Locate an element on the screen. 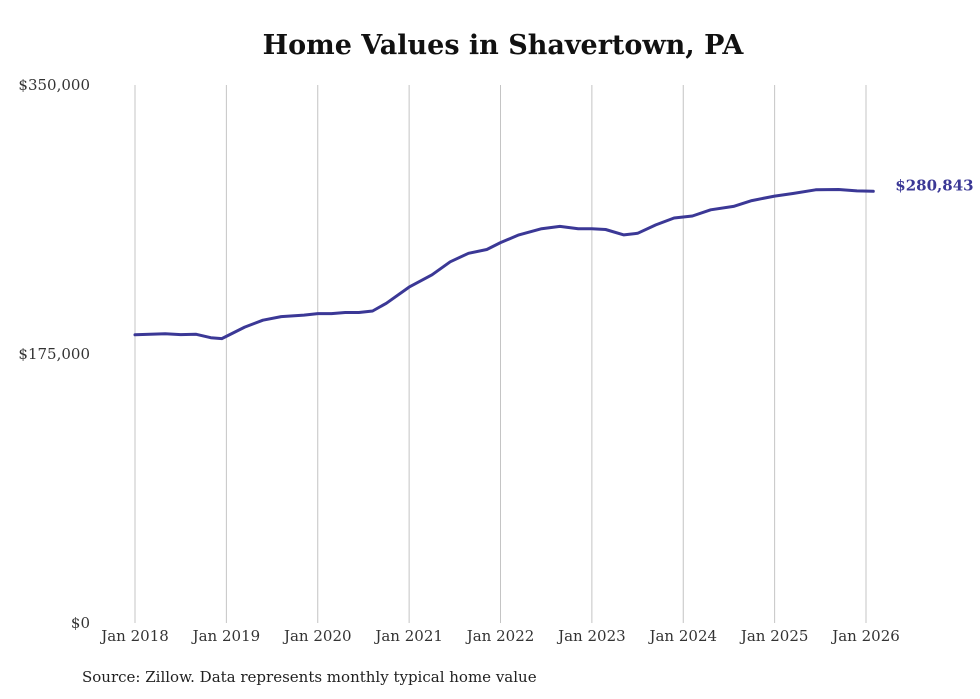 This screenshot has width=980, height=699. end-value-label: $280,843 is located at coordinates (934, 185).